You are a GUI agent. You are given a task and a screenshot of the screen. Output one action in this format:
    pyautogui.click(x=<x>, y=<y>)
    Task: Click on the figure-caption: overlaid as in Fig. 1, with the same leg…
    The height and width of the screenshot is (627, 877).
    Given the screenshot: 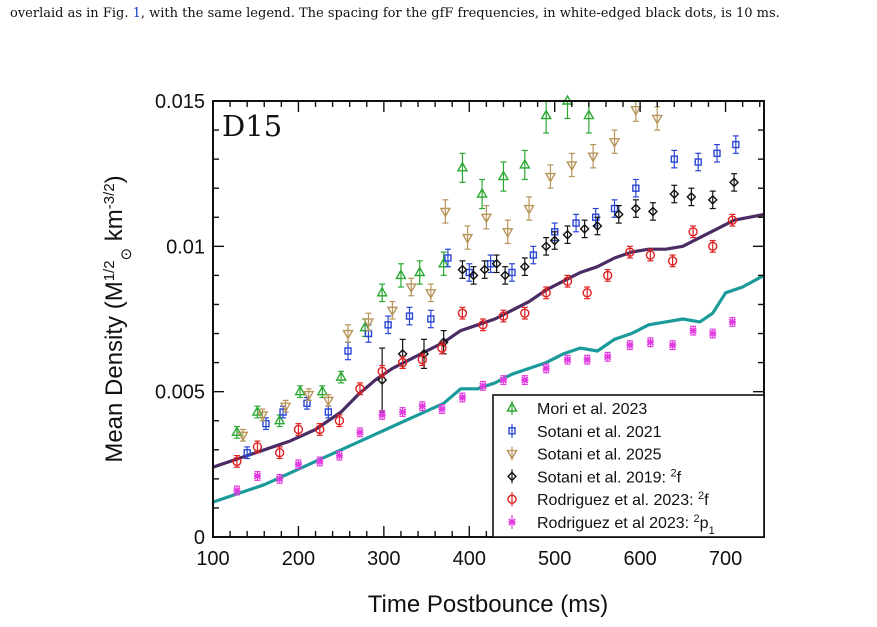 What is the action you would take?
    pyautogui.click(x=440, y=13)
    